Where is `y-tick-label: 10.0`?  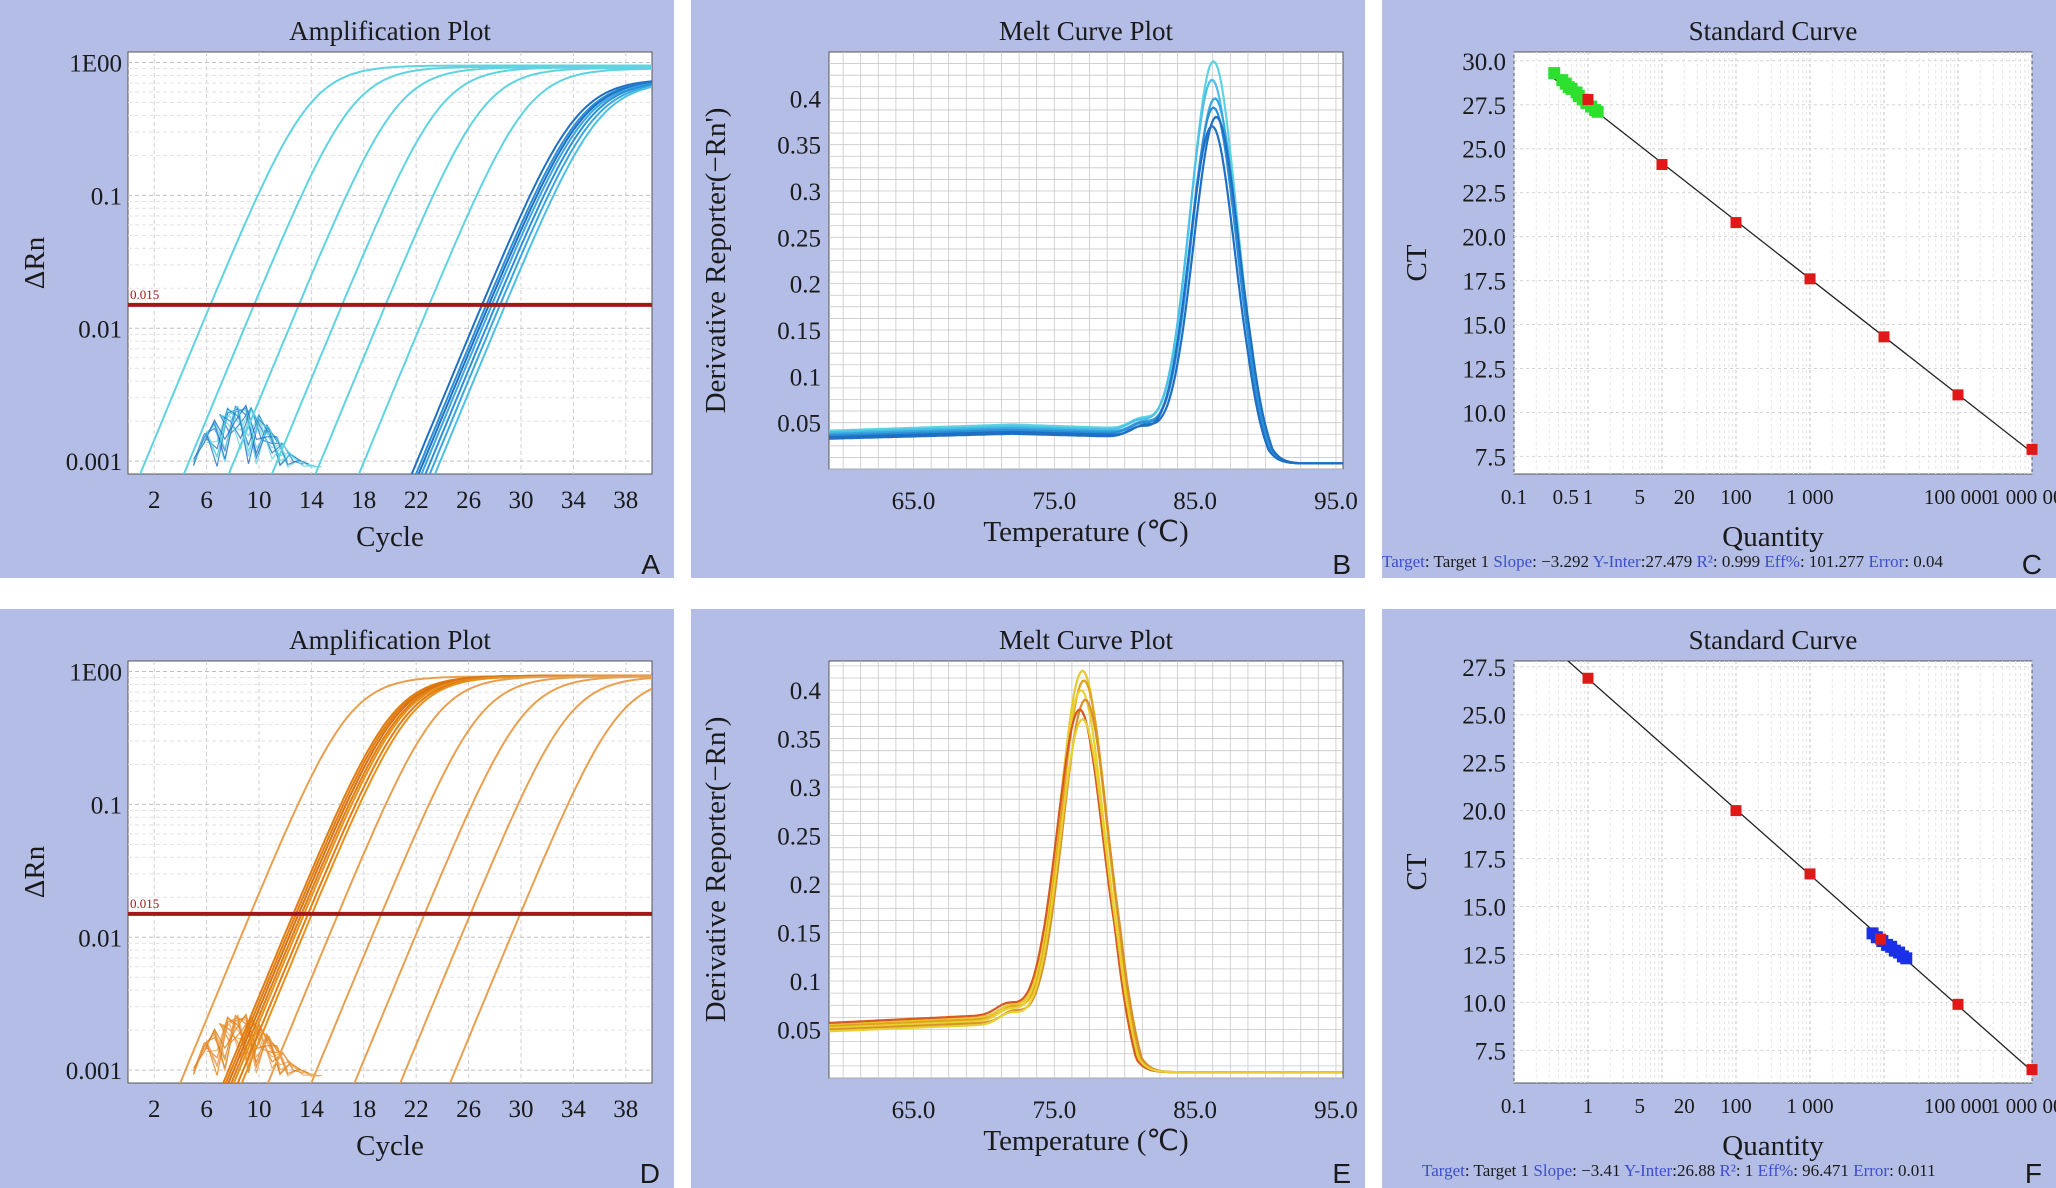 y-tick-label: 10.0 is located at coordinates (1484, 1003).